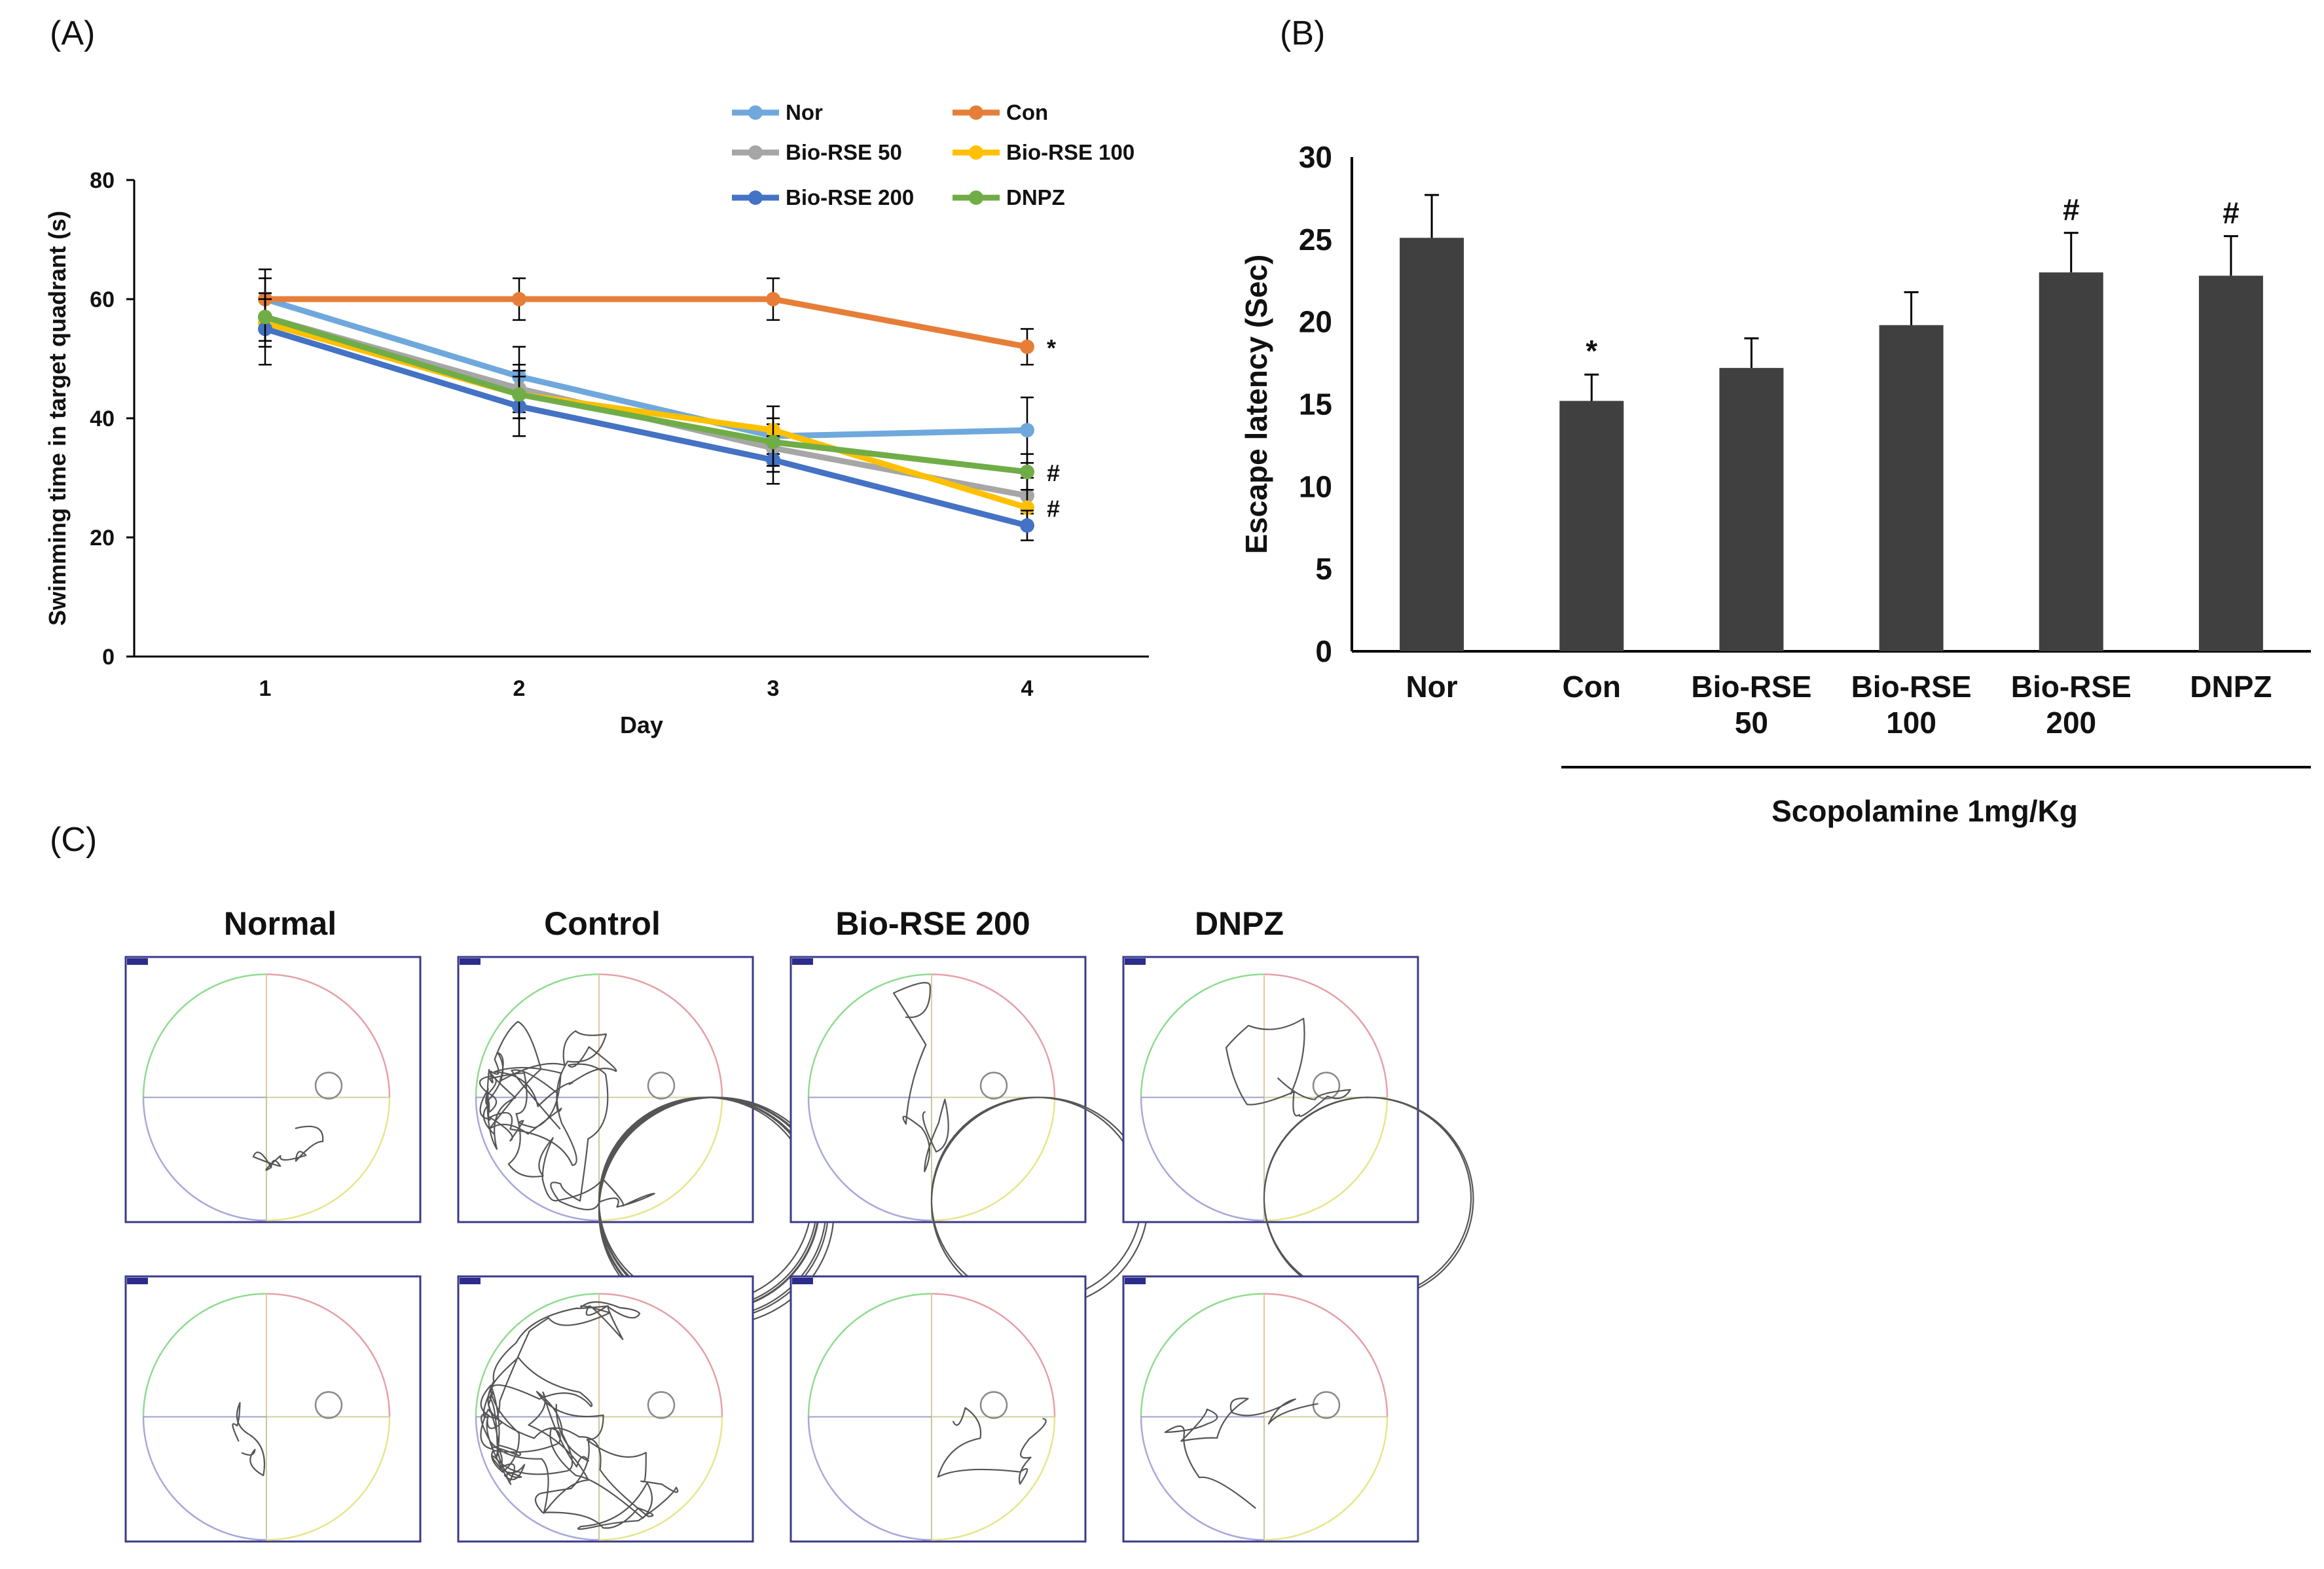 This screenshot has width=2324, height=1569. Describe the element at coordinates (850, 197) in the screenshot. I see `legend-label: Bio-RSE 200` at that location.